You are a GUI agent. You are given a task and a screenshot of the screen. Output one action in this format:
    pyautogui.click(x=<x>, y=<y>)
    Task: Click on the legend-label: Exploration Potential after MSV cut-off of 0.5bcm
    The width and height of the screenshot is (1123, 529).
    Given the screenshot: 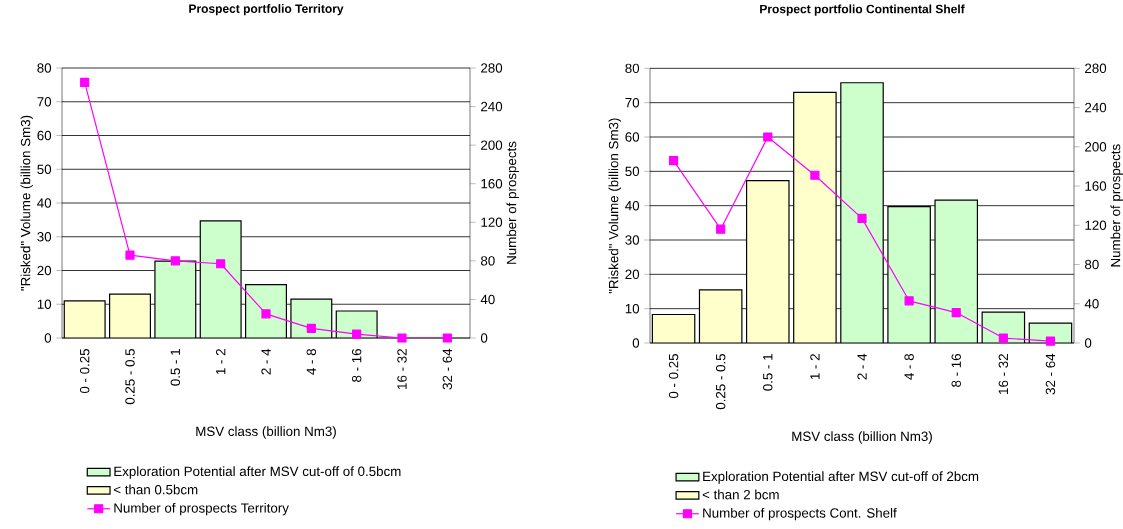 What is the action you would take?
    pyautogui.click(x=257, y=472)
    